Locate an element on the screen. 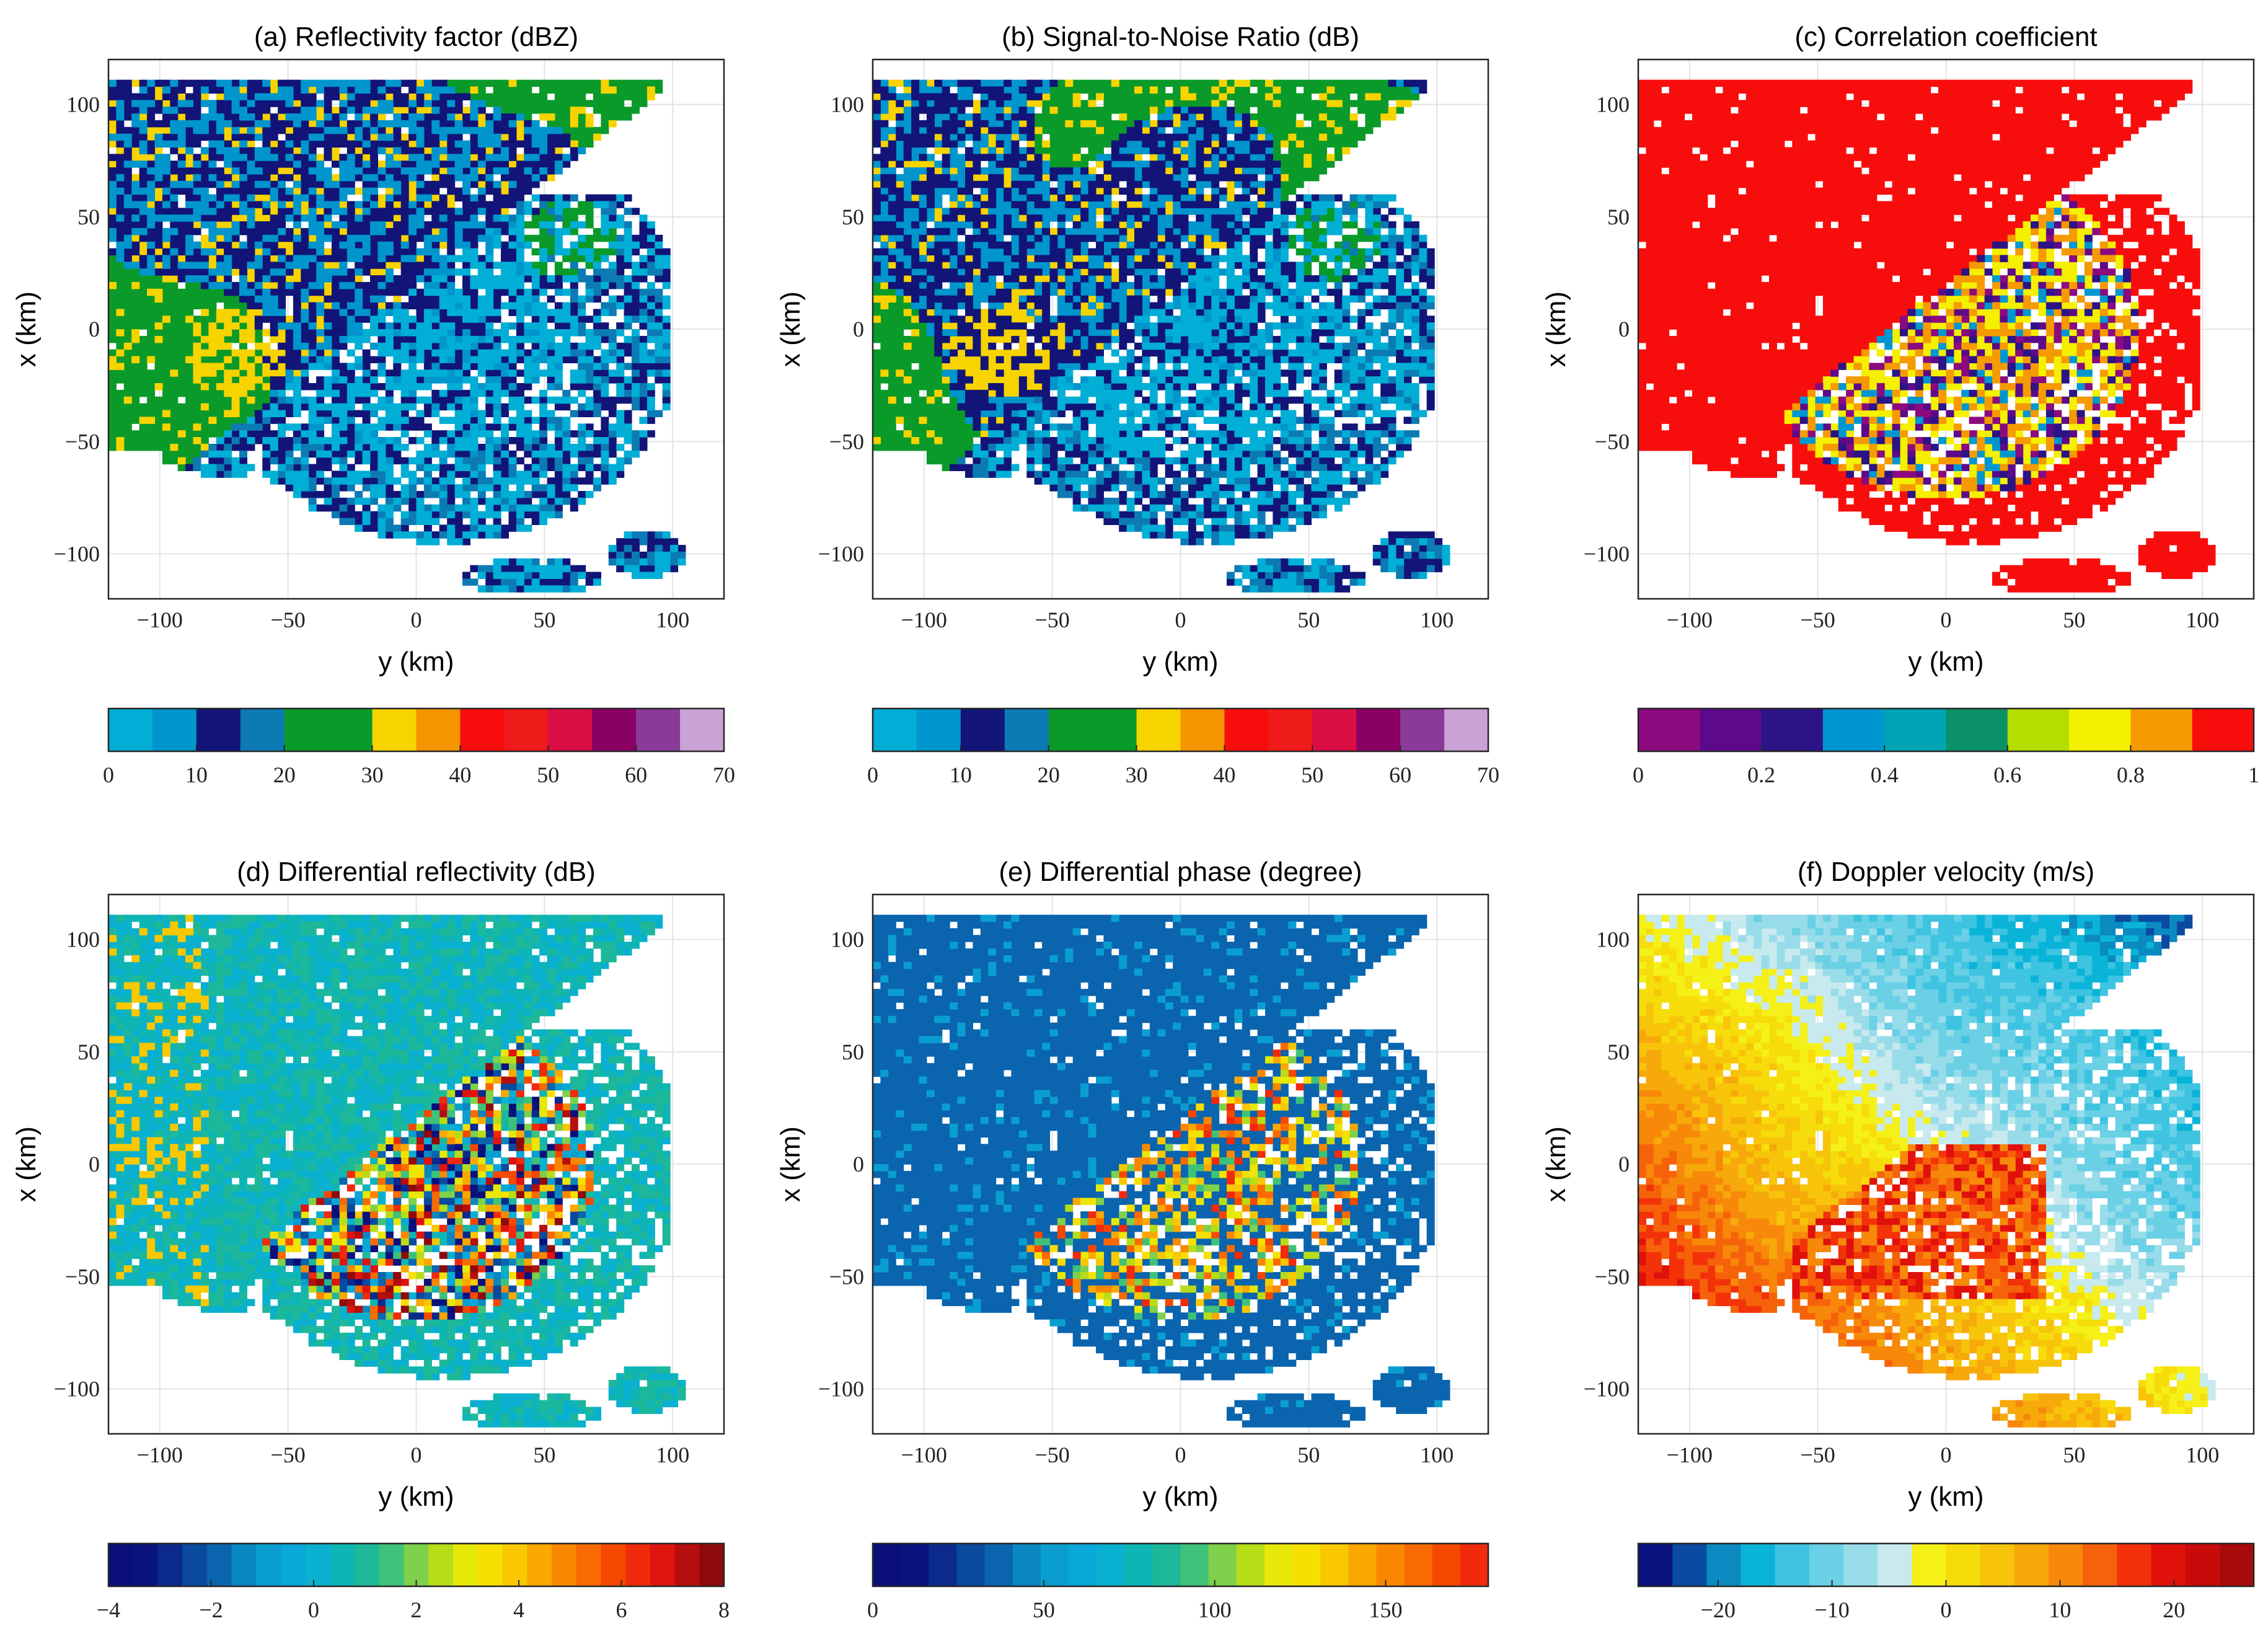 This screenshot has height=1639, width=2268. colorbar: 0 10 20 30 40 50 60 70 is located at coordinates (419, 747).